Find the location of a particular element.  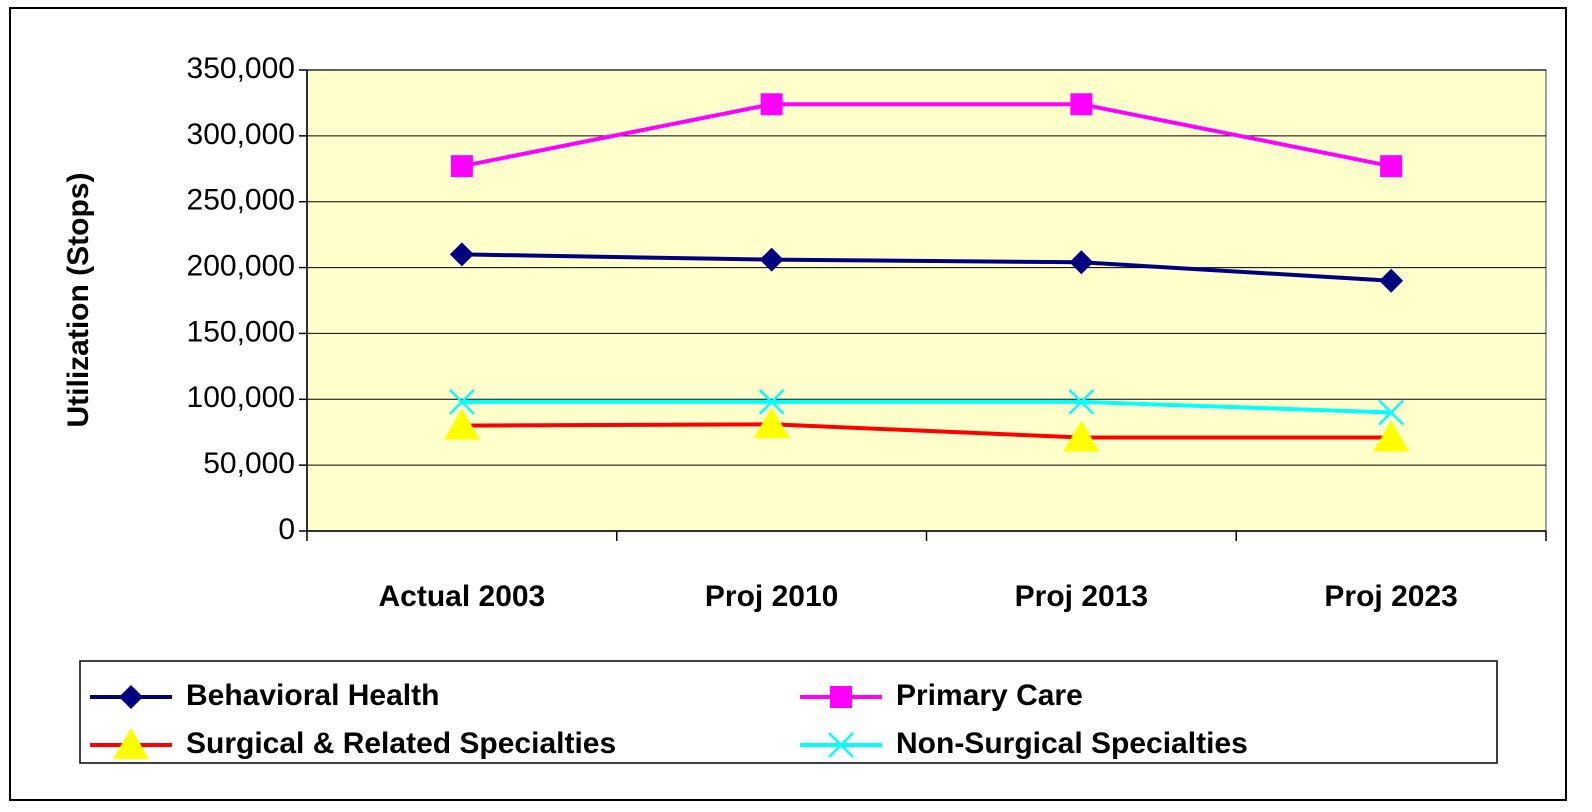

x-tick-label: Proj 2010 is located at coordinates (771, 596).